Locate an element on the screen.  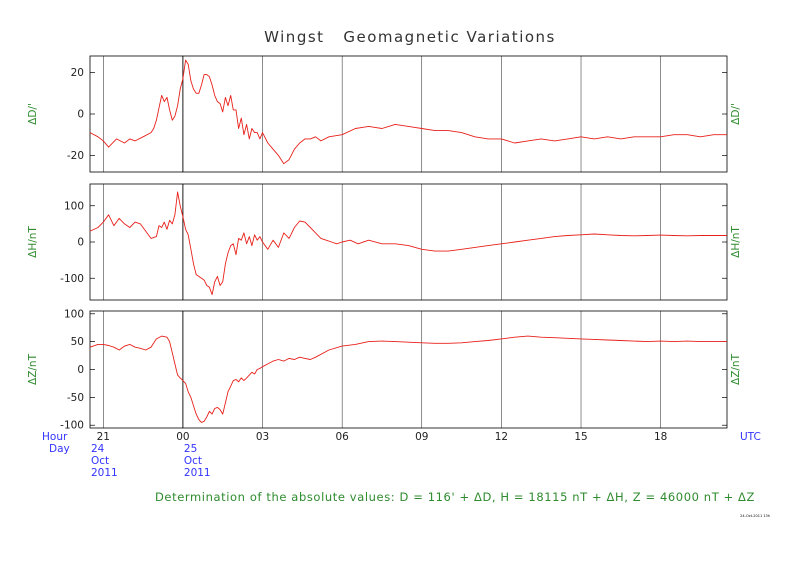
y-tick-label: -50 is located at coordinates (75, 398).